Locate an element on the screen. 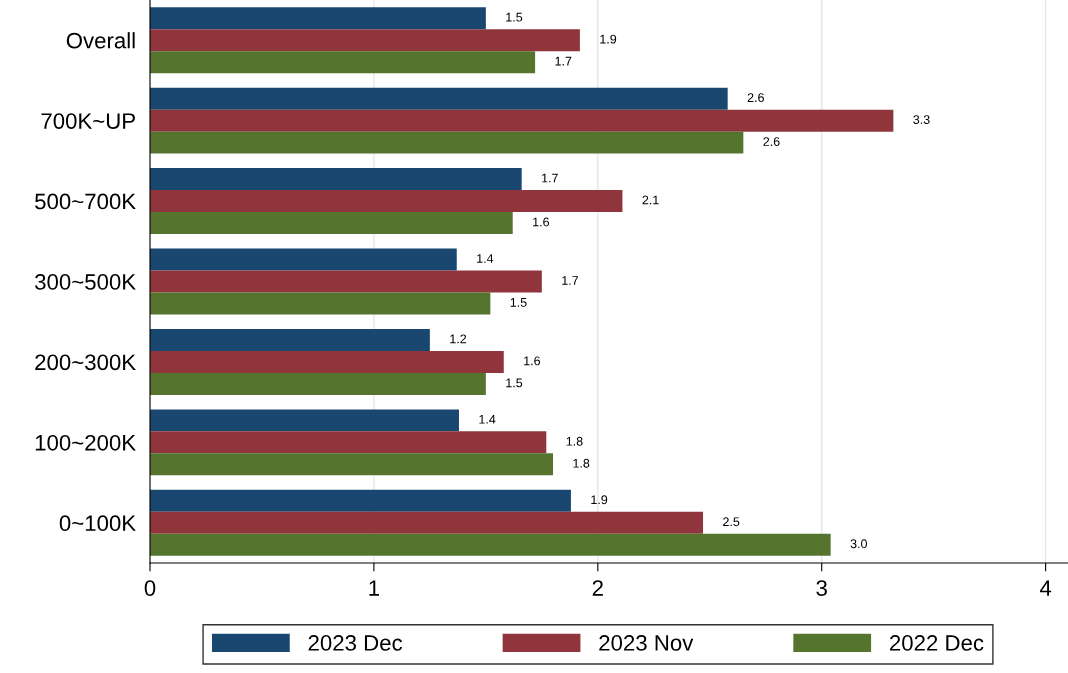 The height and width of the screenshot is (673, 1068). data-label: 2.1 is located at coordinates (650, 200).